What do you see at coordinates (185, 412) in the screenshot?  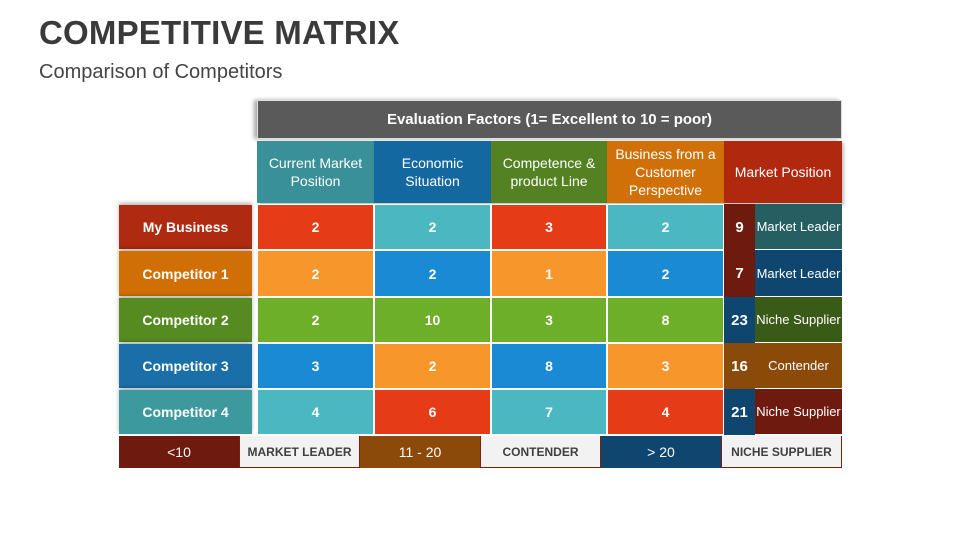 I see `row-label: Competitor 4` at bounding box center [185, 412].